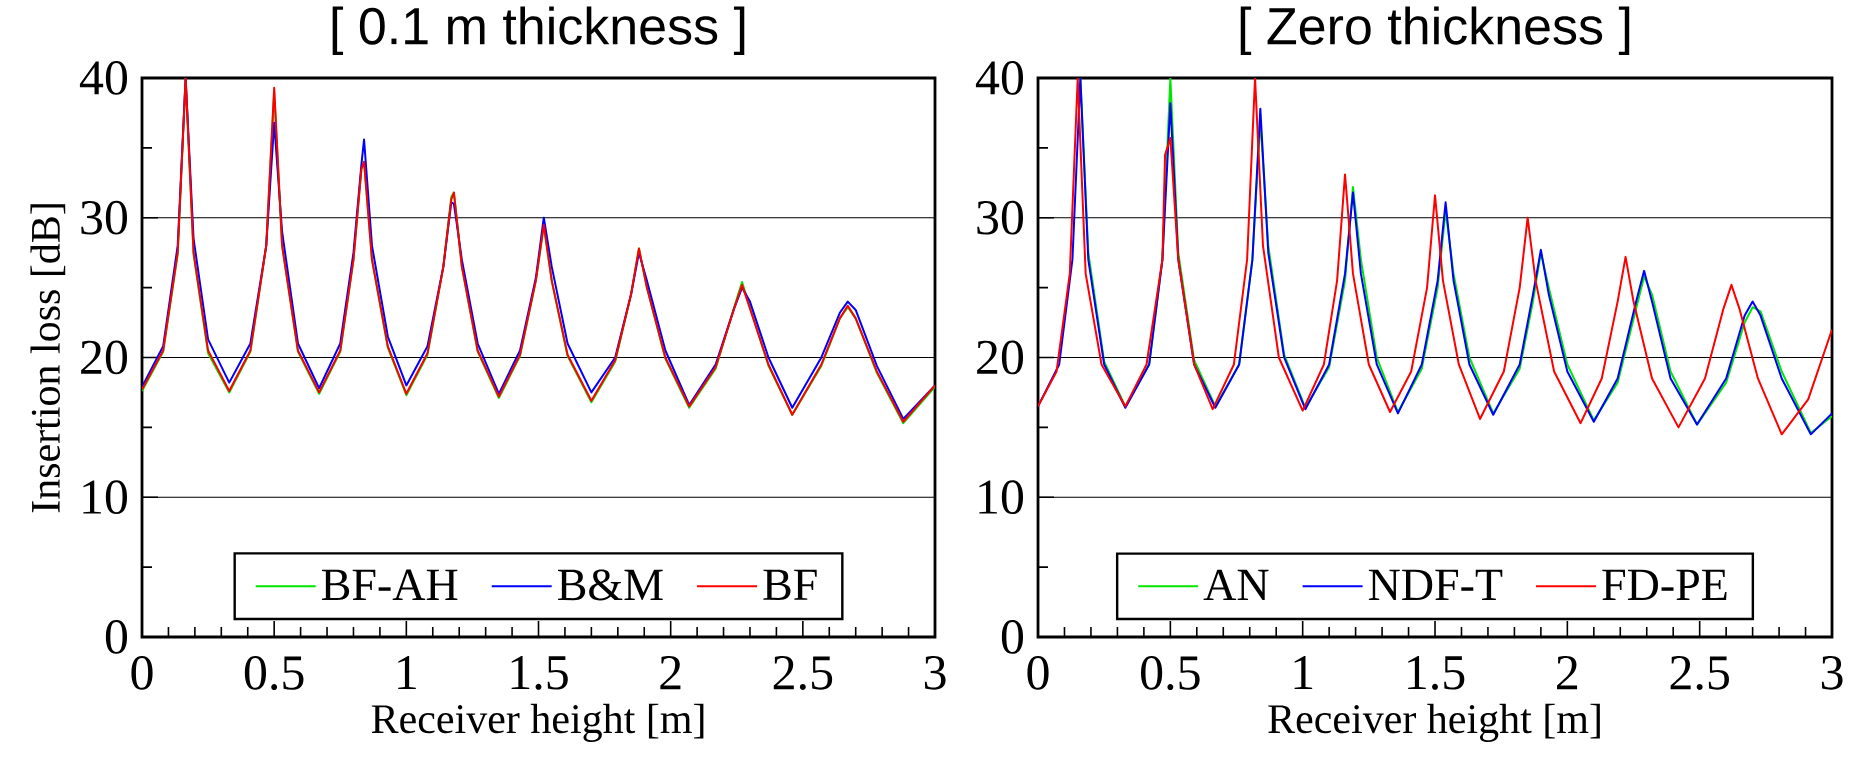  What do you see at coordinates (538, 30) in the screenshot?
I see `chart-title: [ 0.1 m thickness ]` at bounding box center [538, 30].